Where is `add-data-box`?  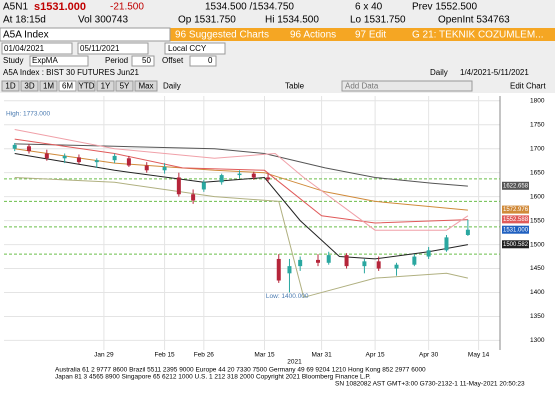 add-data-box is located at coordinates (407, 86).